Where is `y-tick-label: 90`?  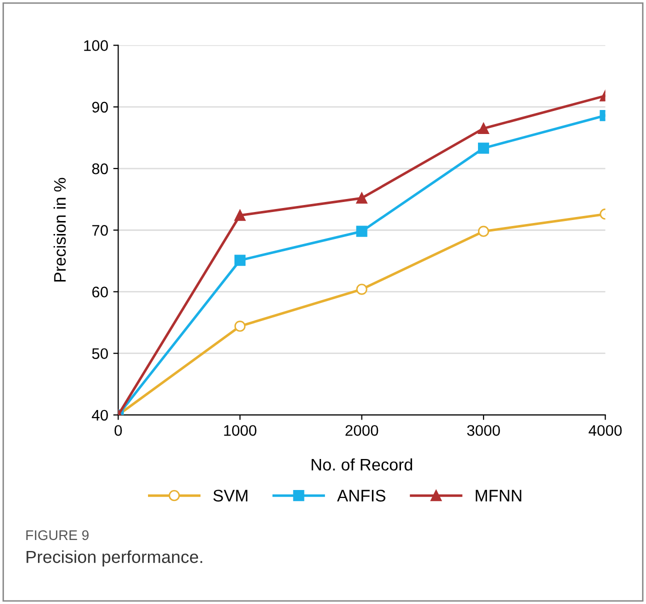 y-tick-label: 90 is located at coordinates (100, 107).